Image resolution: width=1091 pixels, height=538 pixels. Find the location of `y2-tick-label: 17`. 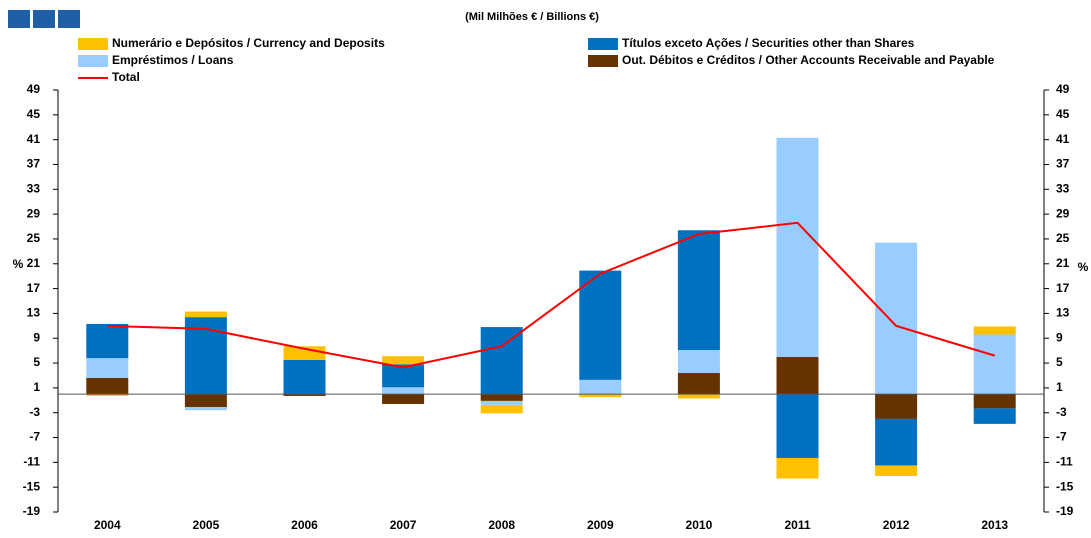

y2-tick-label: 17 is located at coordinates (1063, 288).